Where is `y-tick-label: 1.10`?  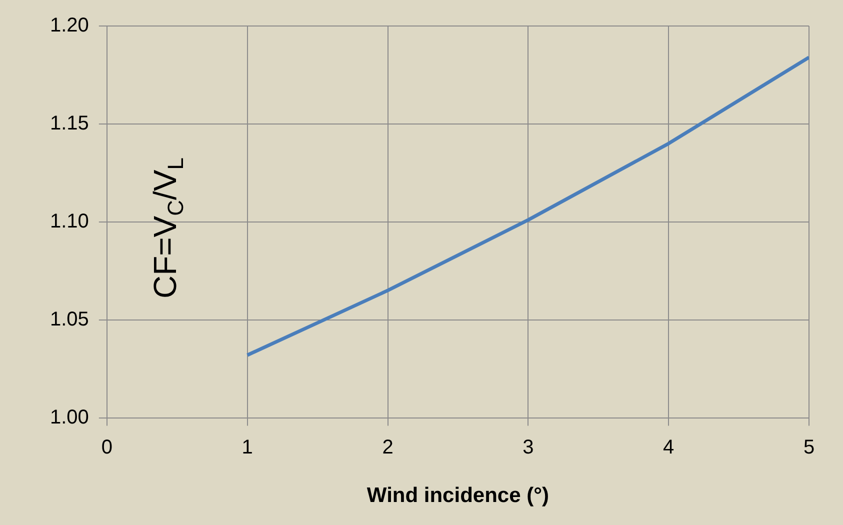 y-tick-label: 1.10 is located at coordinates (69, 221).